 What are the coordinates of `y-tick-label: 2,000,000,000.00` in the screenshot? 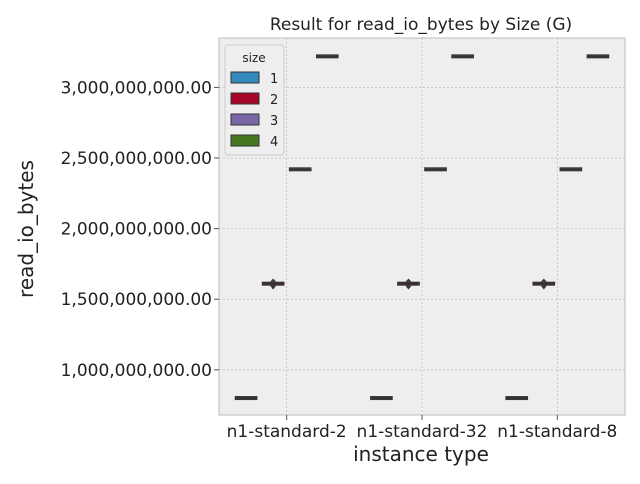 It's located at (136, 230).